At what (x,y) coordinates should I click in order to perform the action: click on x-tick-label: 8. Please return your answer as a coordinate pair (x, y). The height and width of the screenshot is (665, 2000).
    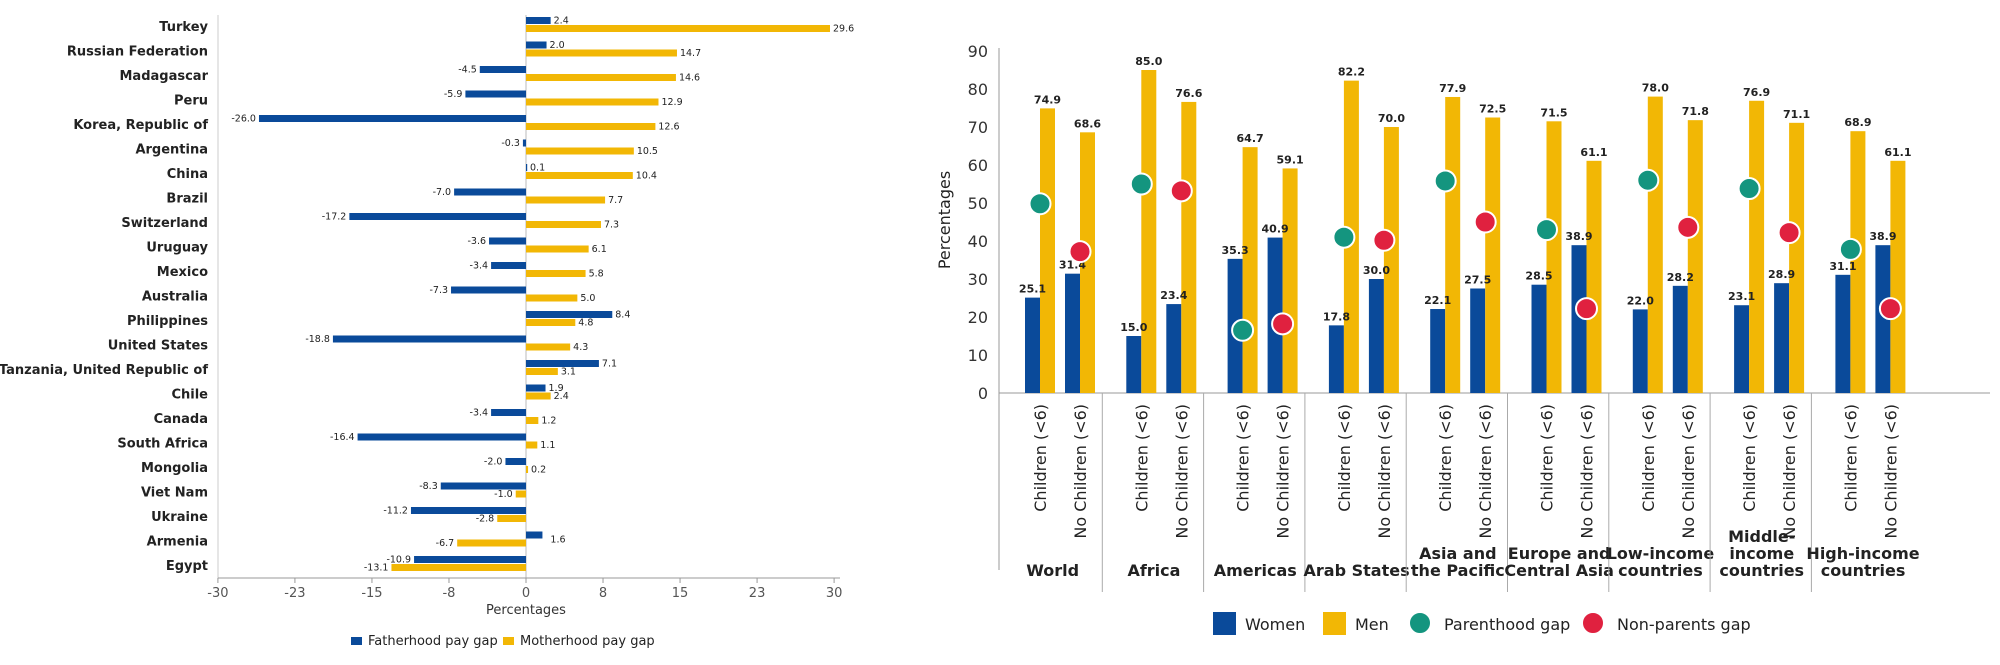
    Looking at the image, I should click on (603, 593).